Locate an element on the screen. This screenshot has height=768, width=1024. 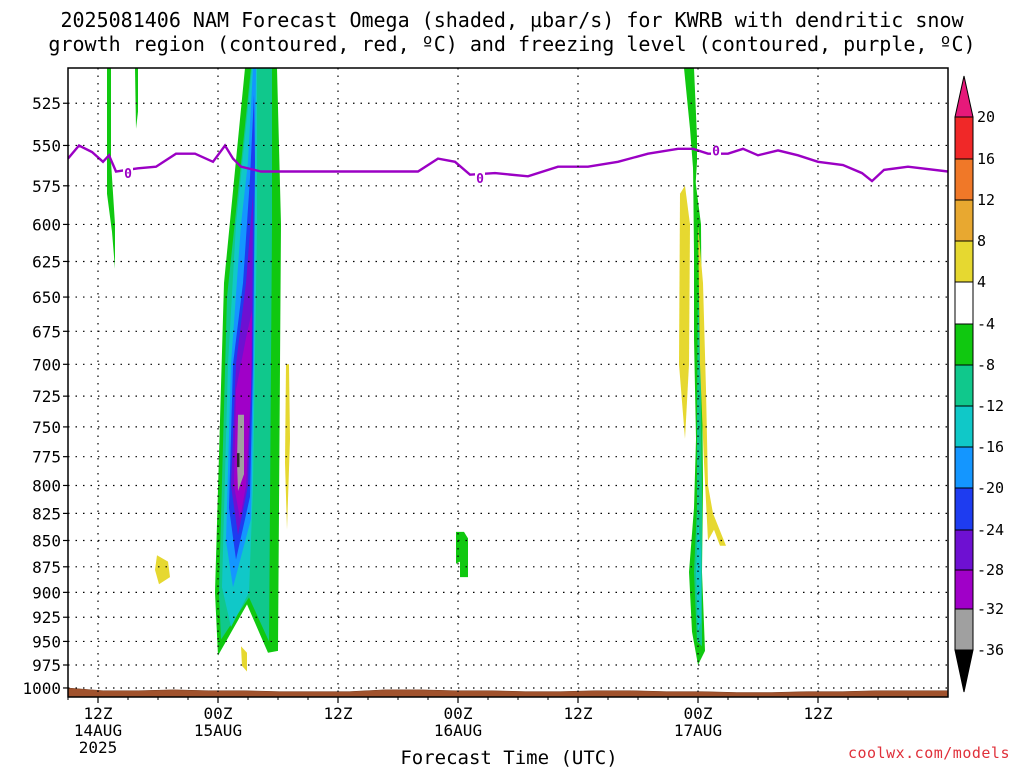
y-tick-label: 800 is located at coordinates (46, 485).